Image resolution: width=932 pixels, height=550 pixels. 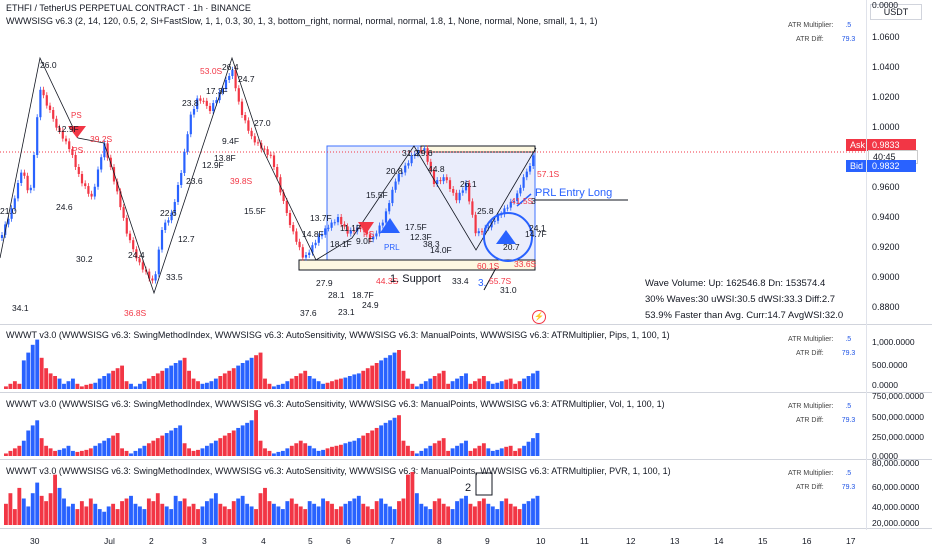 I want to click on price-tick: 0.9600, so click(x=886, y=187).